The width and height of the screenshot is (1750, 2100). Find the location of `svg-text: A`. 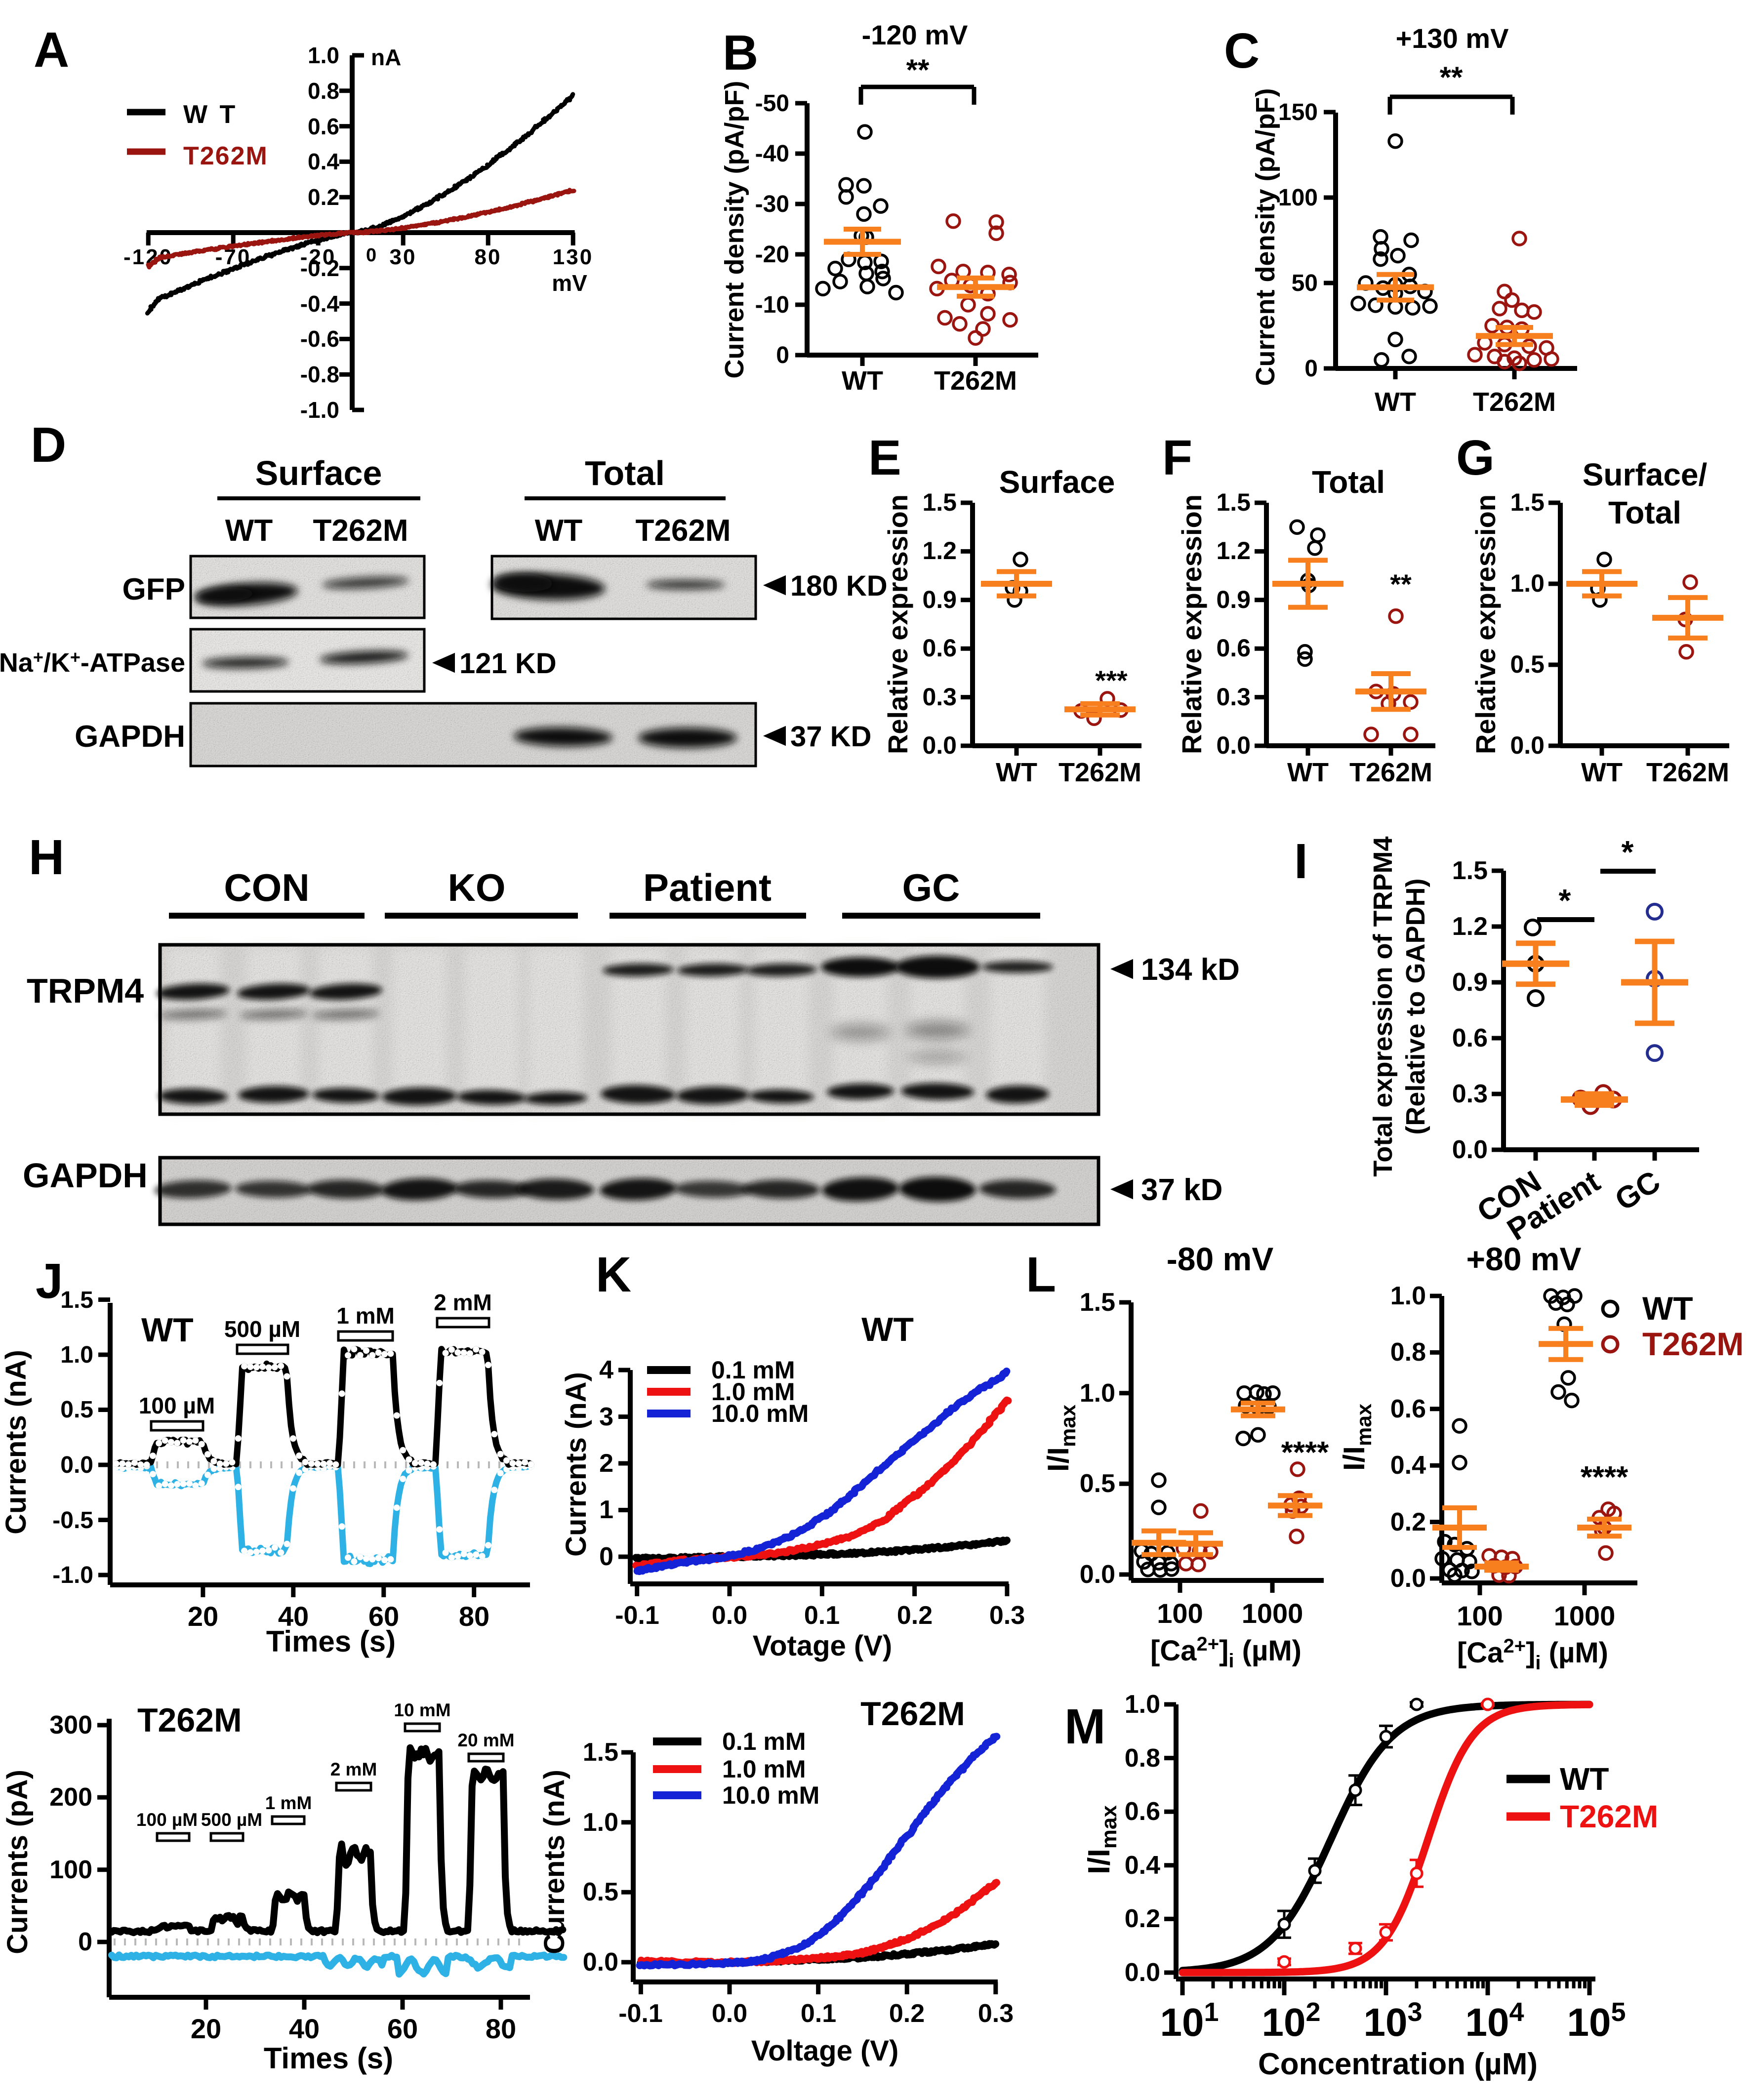

svg-text: A is located at coordinates (51, 50).